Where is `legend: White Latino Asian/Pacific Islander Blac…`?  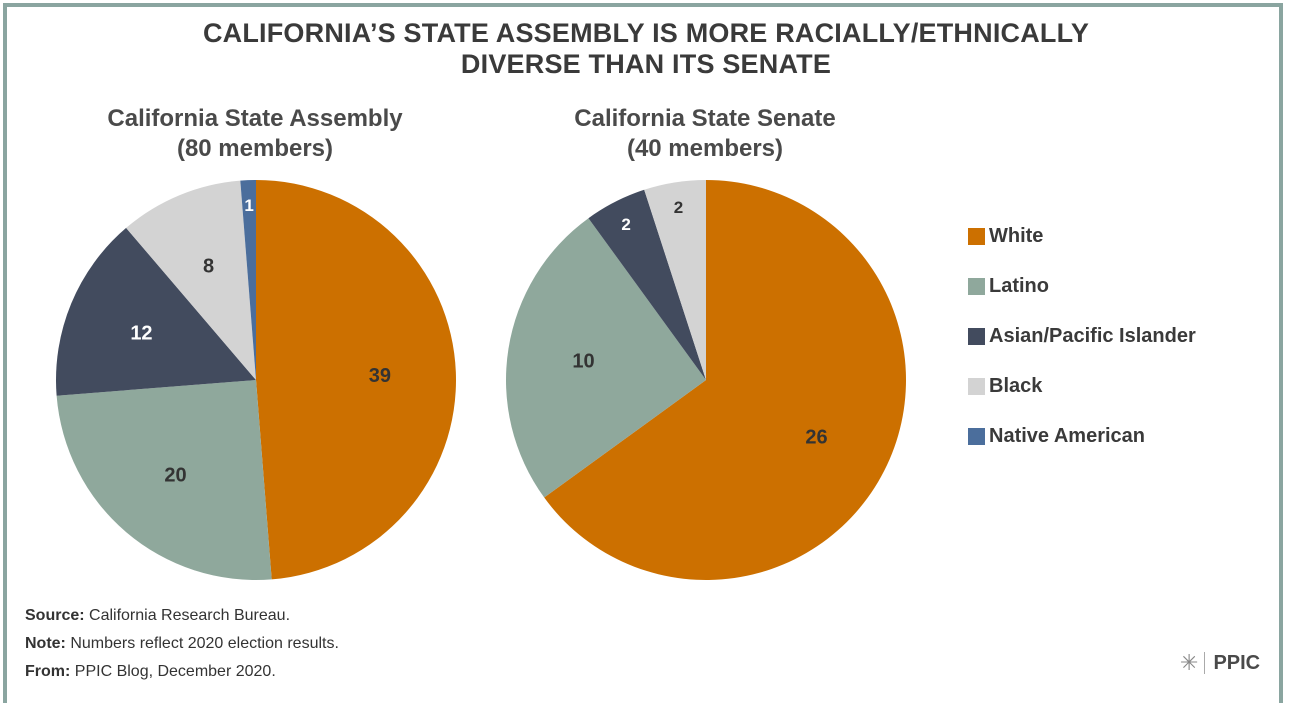
legend: White Latino Asian/Pacific Islander Blac… is located at coordinates (1082, 346).